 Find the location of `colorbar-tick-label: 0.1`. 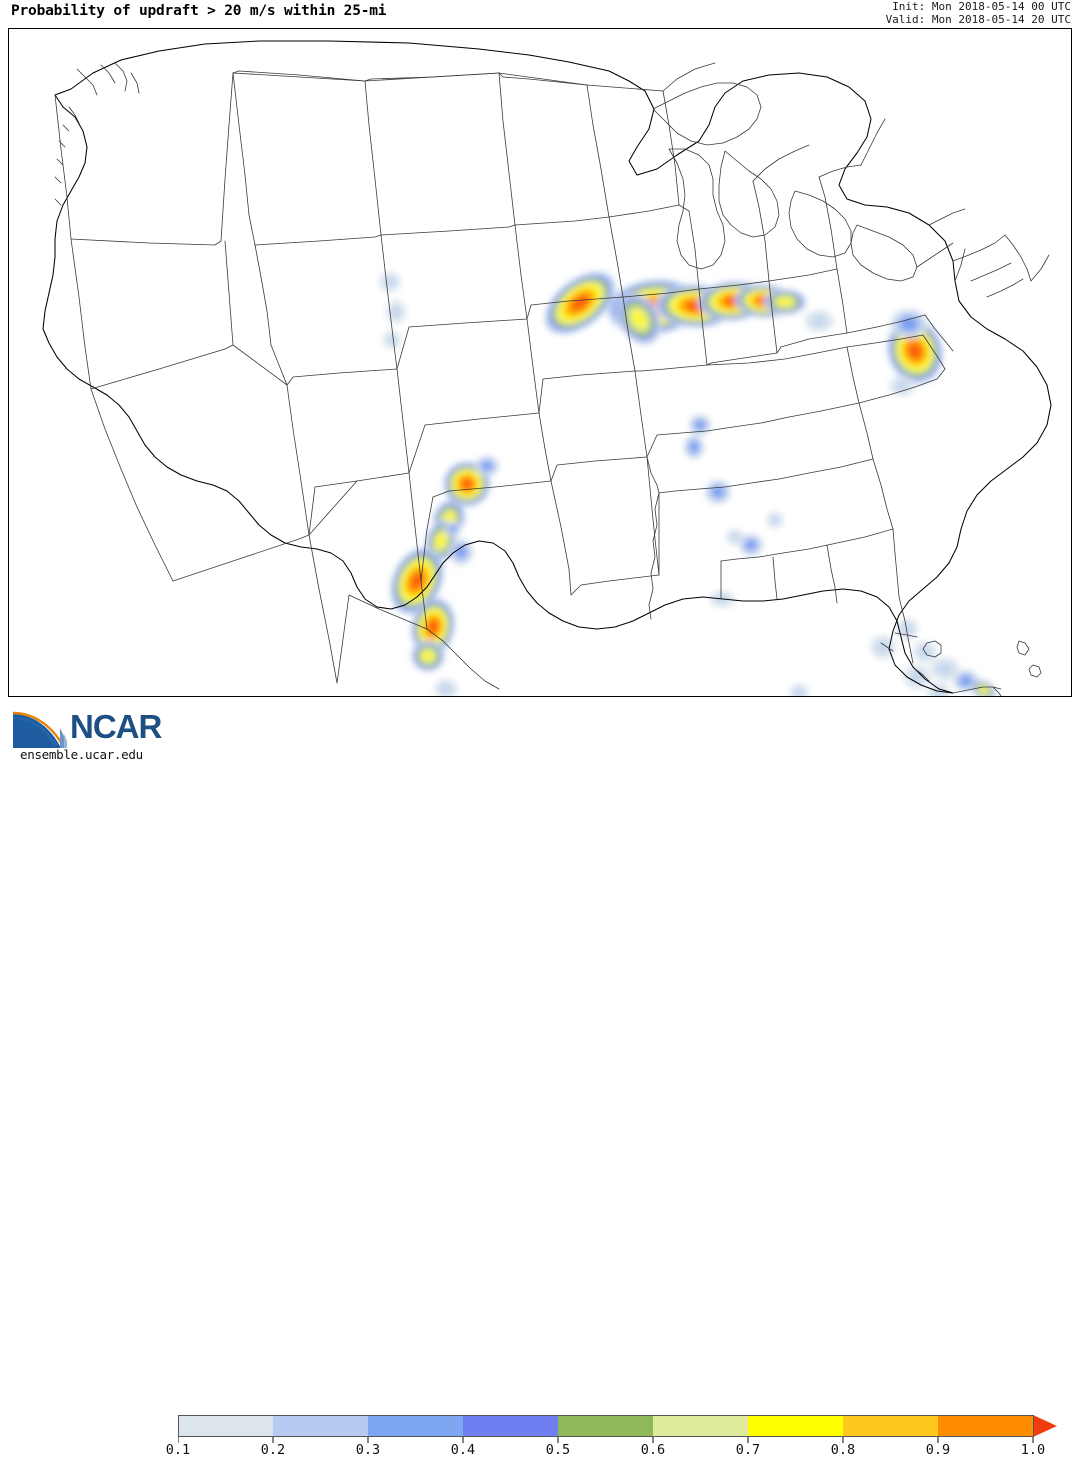

colorbar-tick-label: 0.1 is located at coordinates (178, 1450).